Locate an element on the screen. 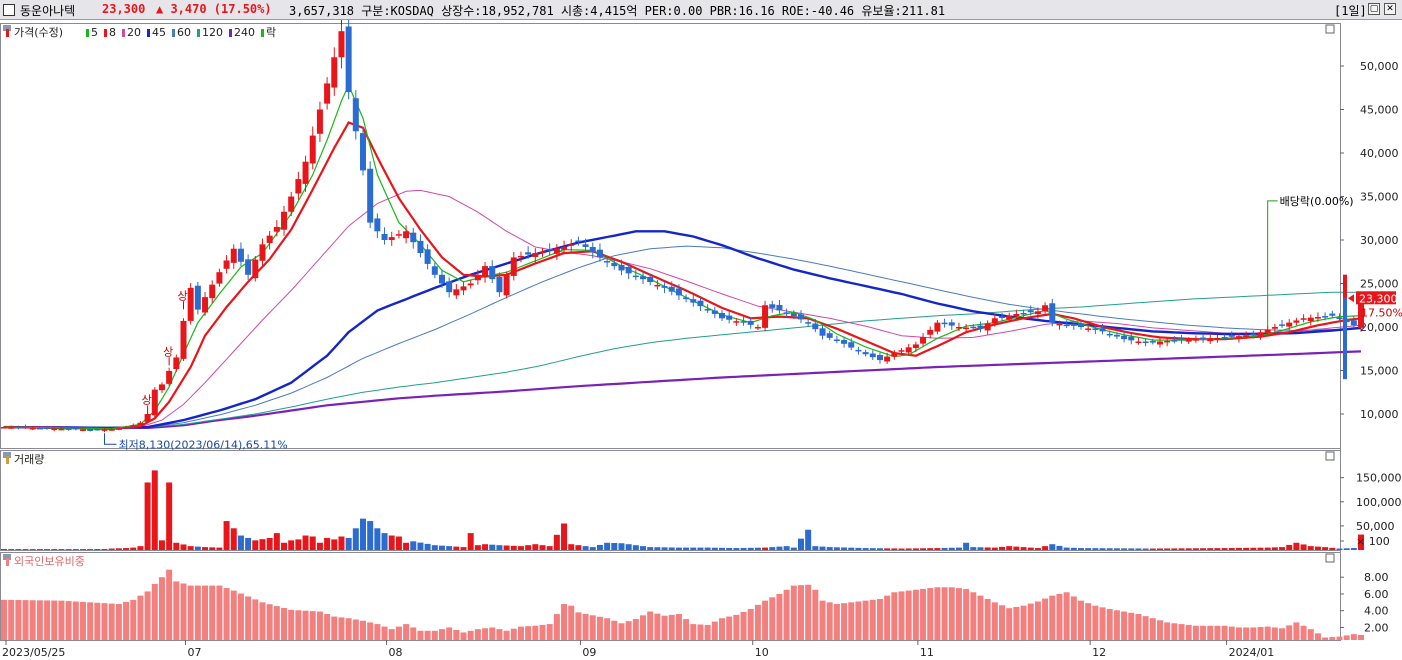 The image size is (1402, 660). period-label: [1일] is located at coordinates (1350, 11).